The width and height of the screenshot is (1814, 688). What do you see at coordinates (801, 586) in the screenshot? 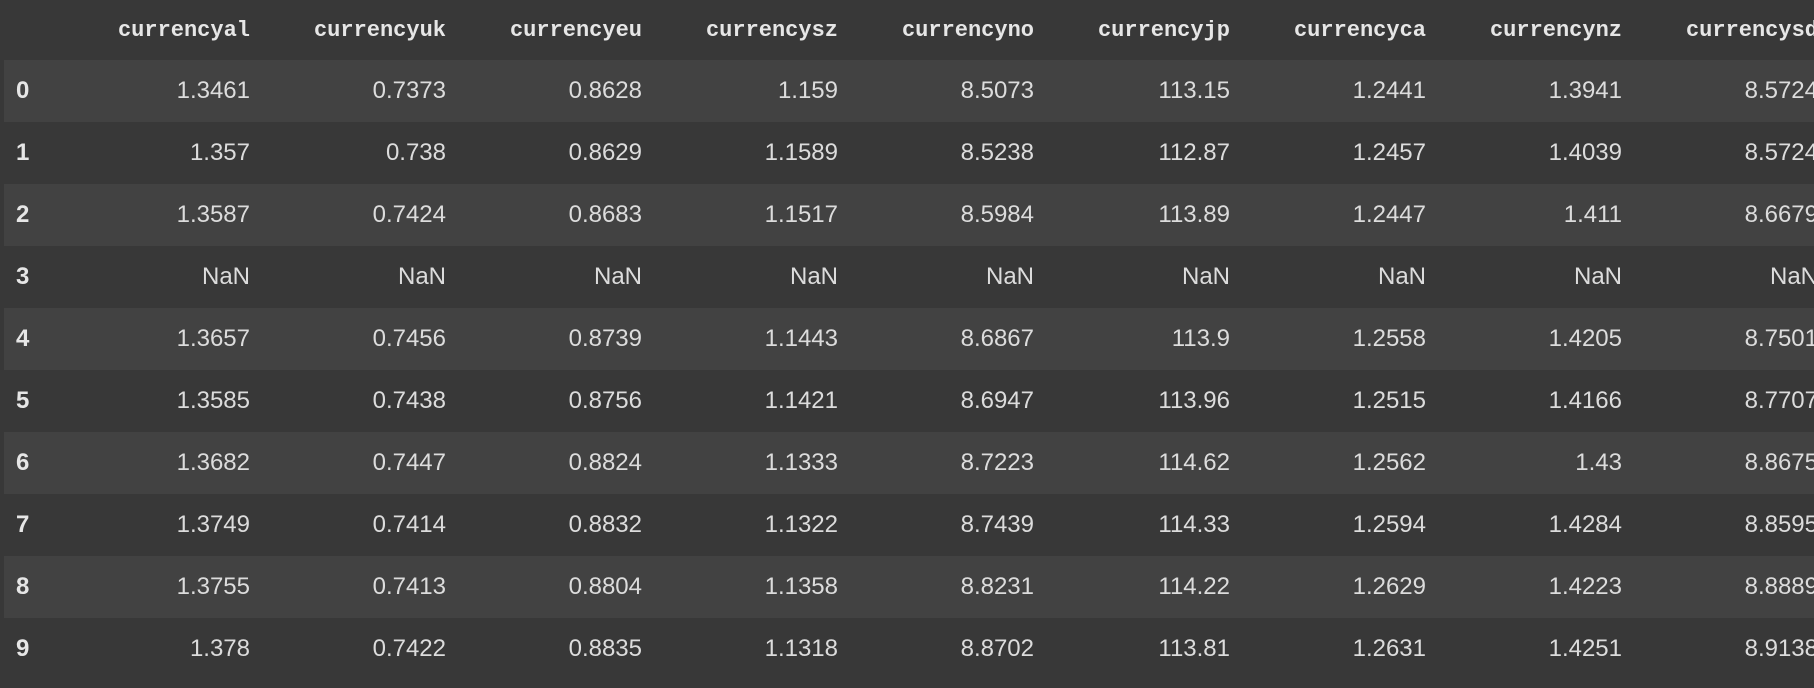
I see `table-cell-currencysz: 1.1358` at bounding box center [801, 586].